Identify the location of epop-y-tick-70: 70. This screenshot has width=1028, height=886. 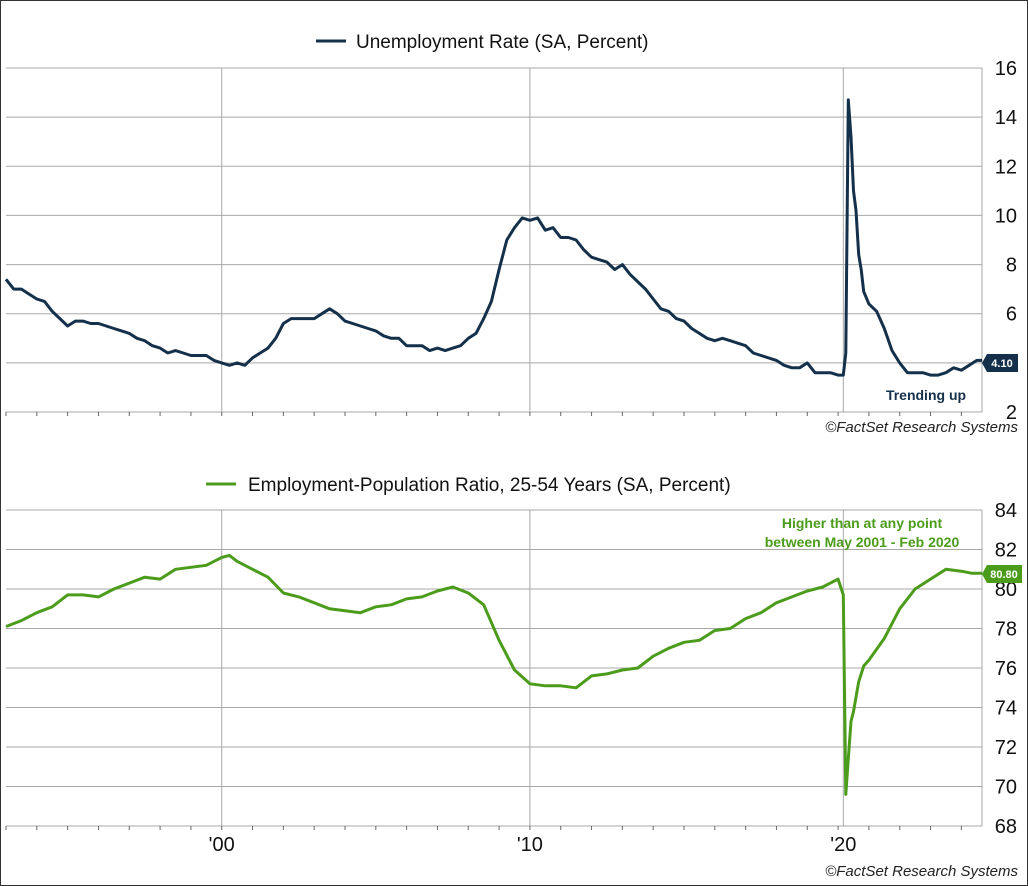
(1006, 788).